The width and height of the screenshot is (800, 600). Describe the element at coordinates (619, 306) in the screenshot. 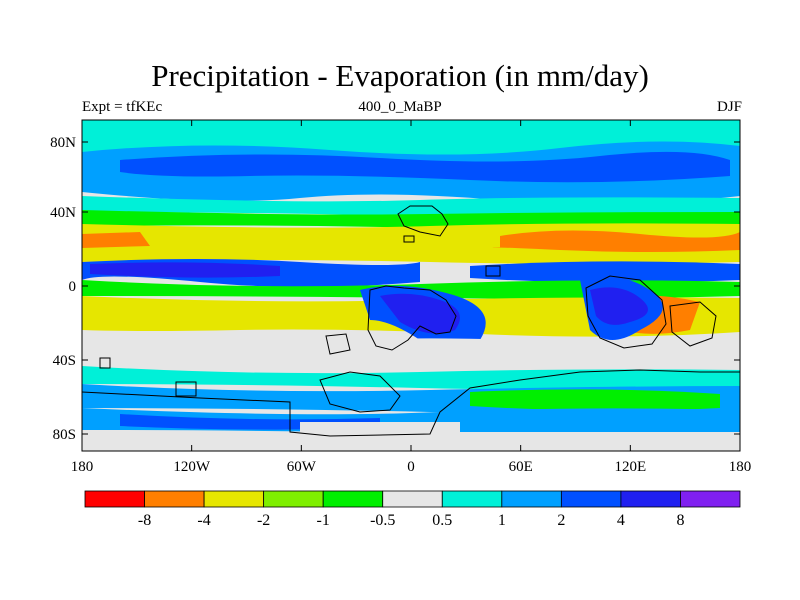

I see `wet-east-core` at that location.